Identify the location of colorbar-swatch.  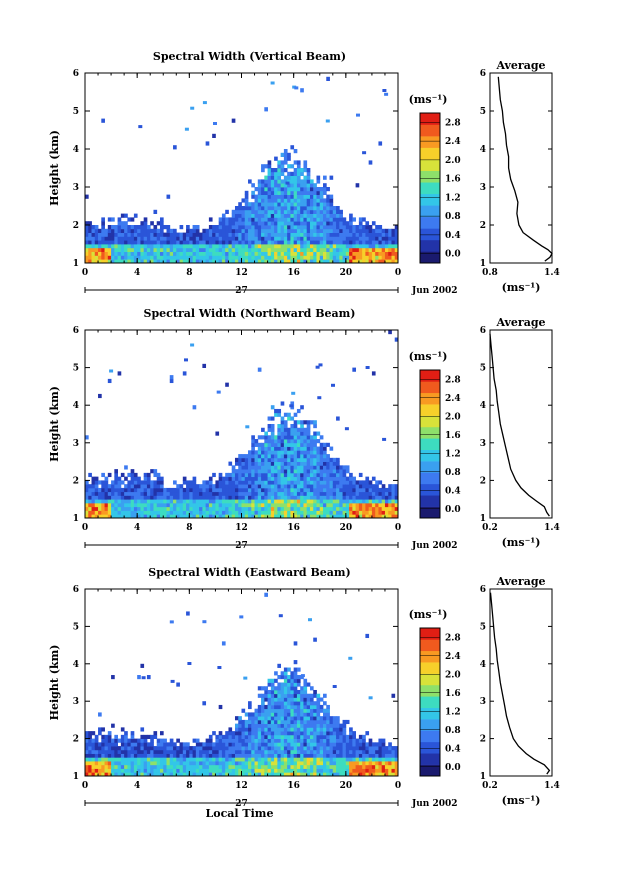
(430, 478).